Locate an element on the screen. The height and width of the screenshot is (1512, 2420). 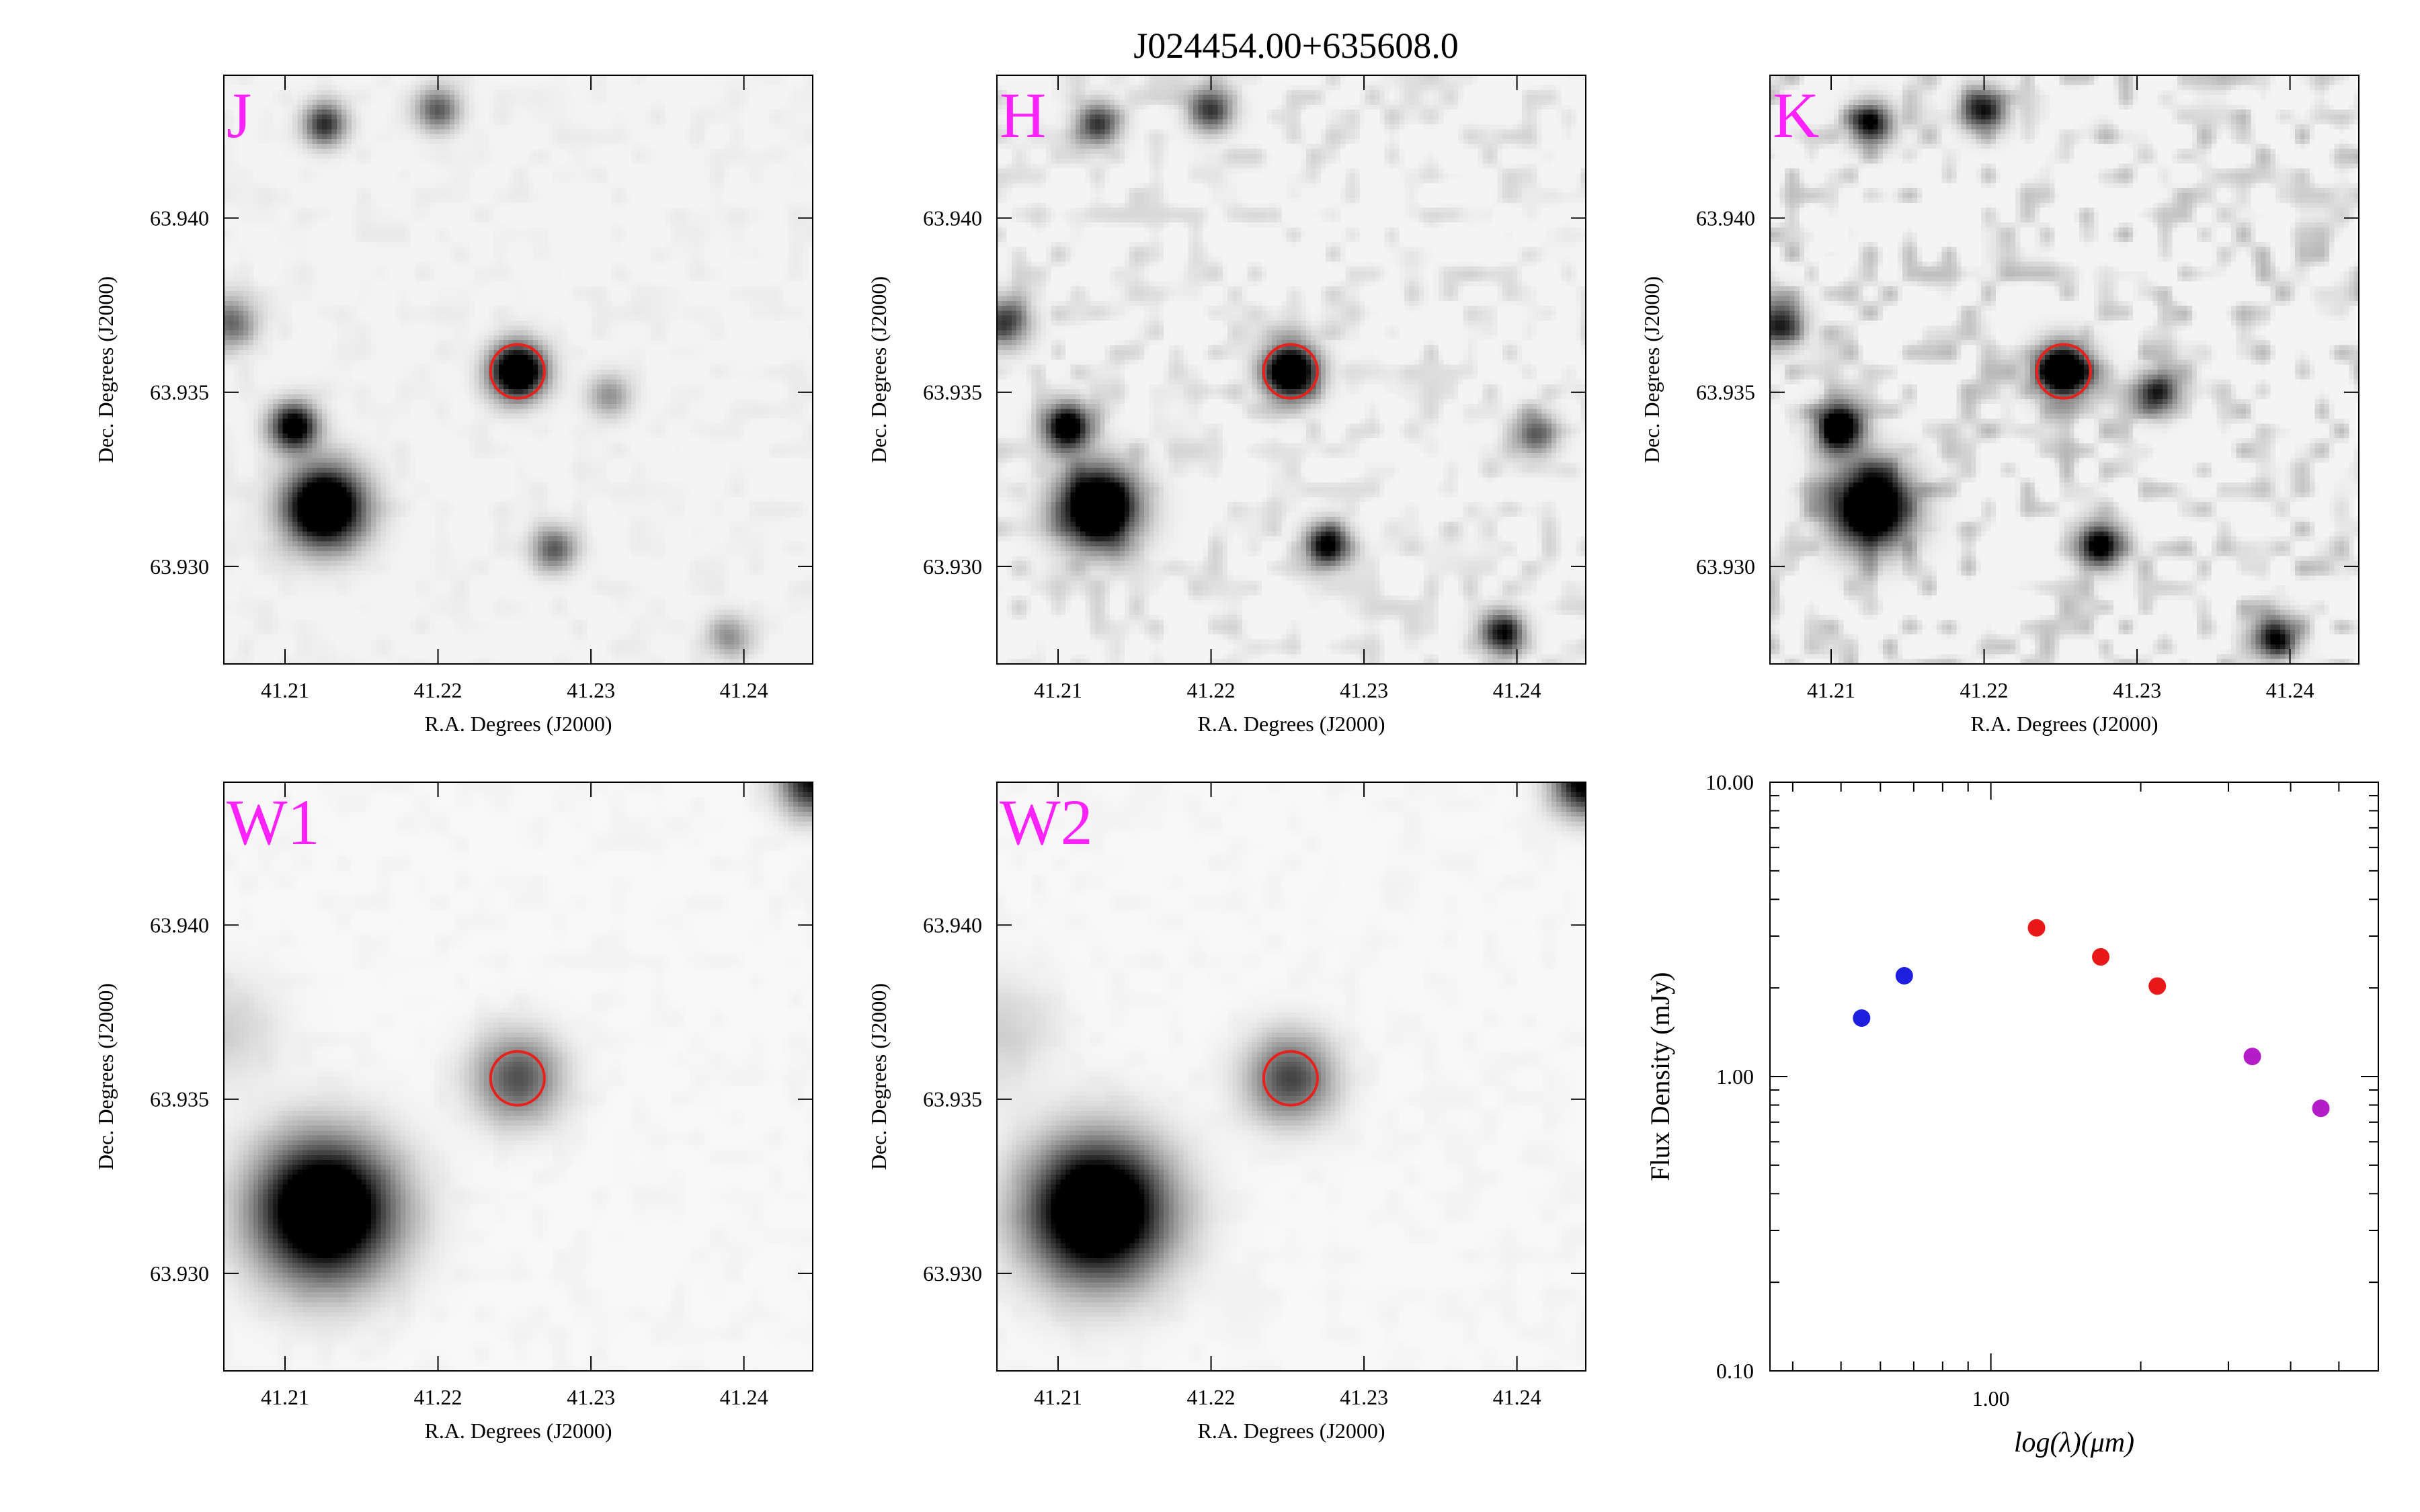
cutout-image-j is located at coordinates (518, 369).